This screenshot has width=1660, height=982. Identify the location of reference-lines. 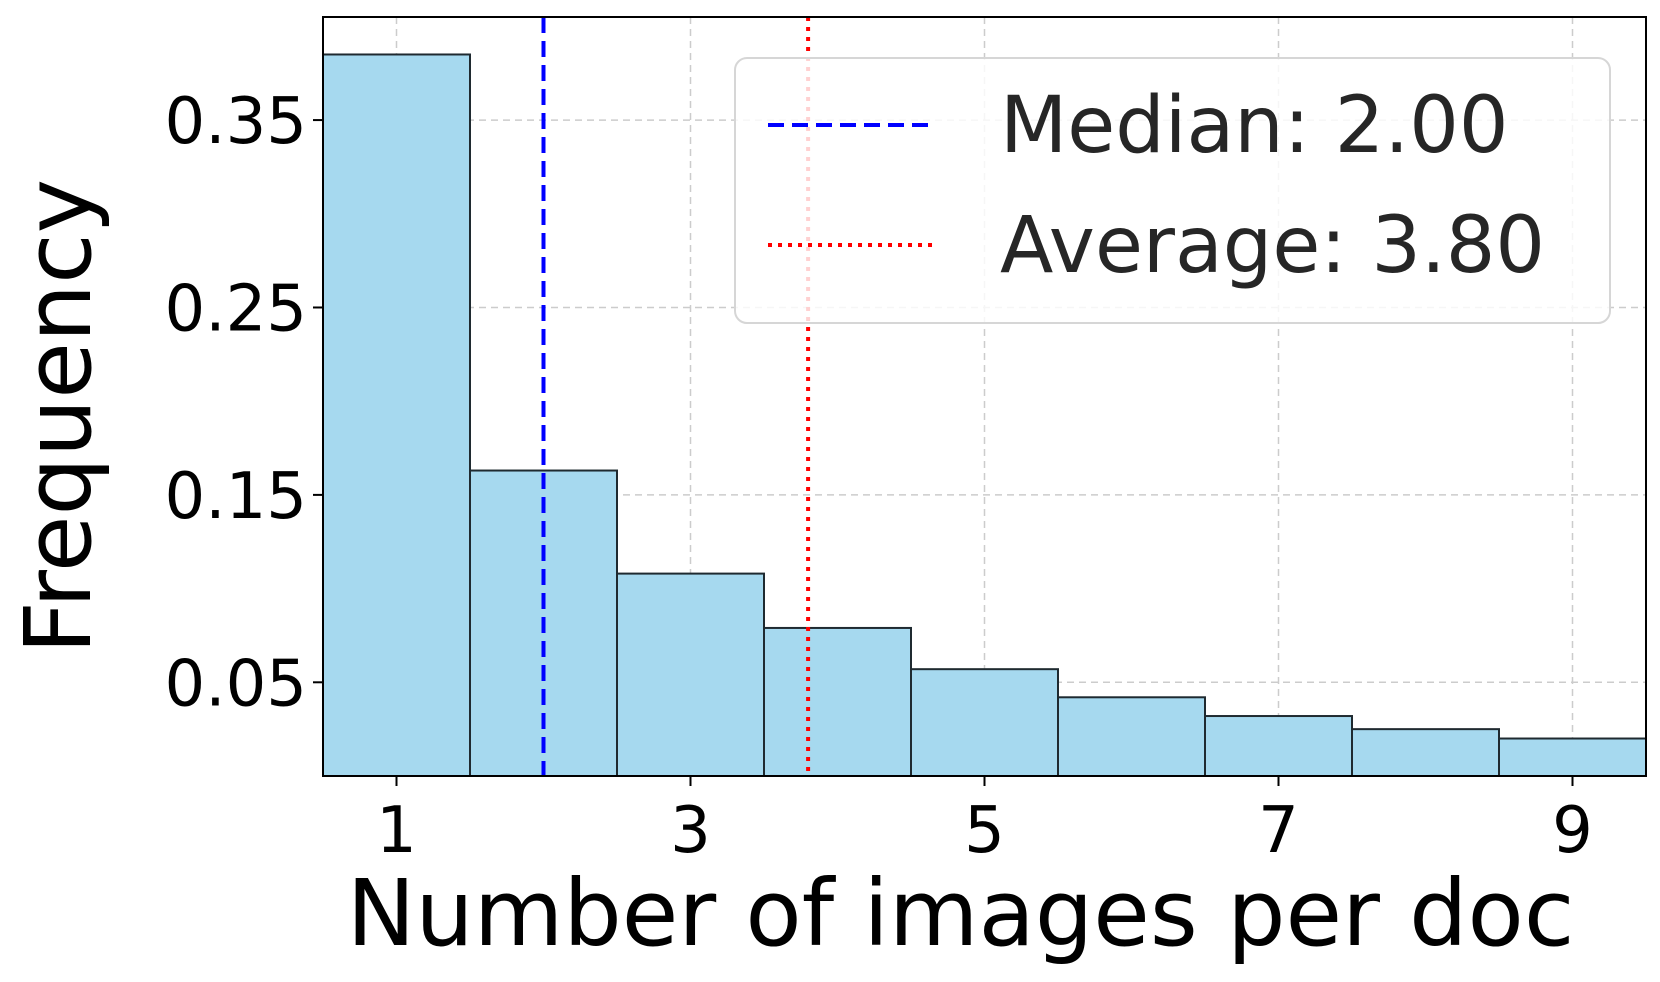
(676, 396).